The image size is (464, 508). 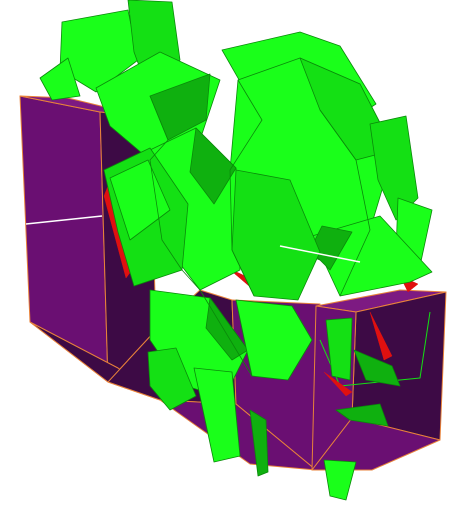 I want to click on shard-mid-lower-shade, so click(x=227, y=329).